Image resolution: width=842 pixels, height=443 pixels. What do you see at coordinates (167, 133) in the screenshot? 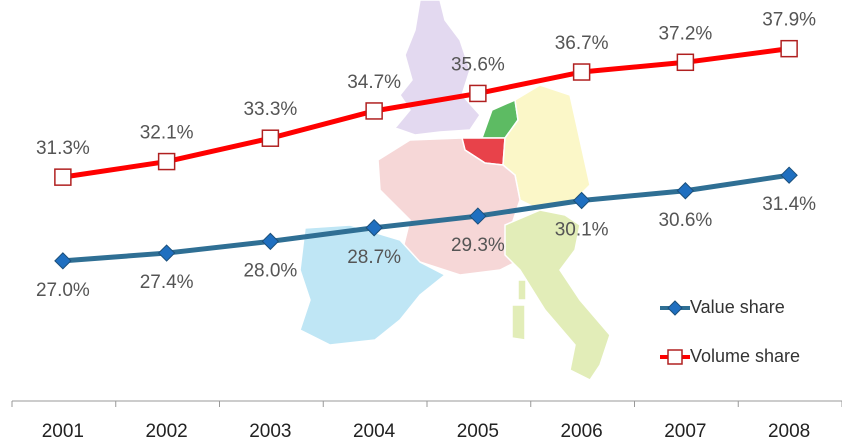
I see `data-label: 32.1%` at bounding box center [167, 133].